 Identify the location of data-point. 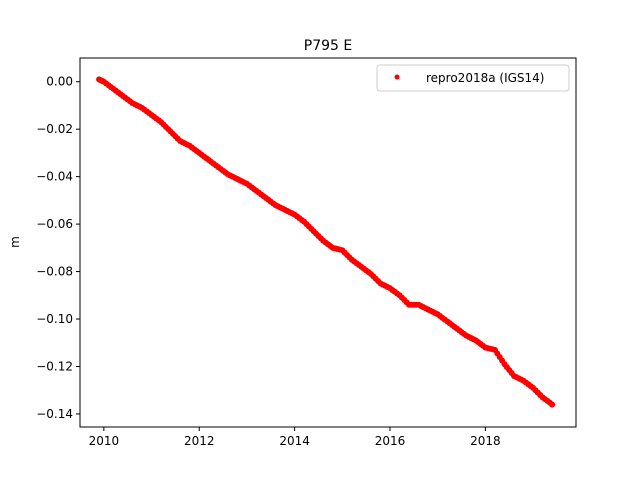
(552, 404).